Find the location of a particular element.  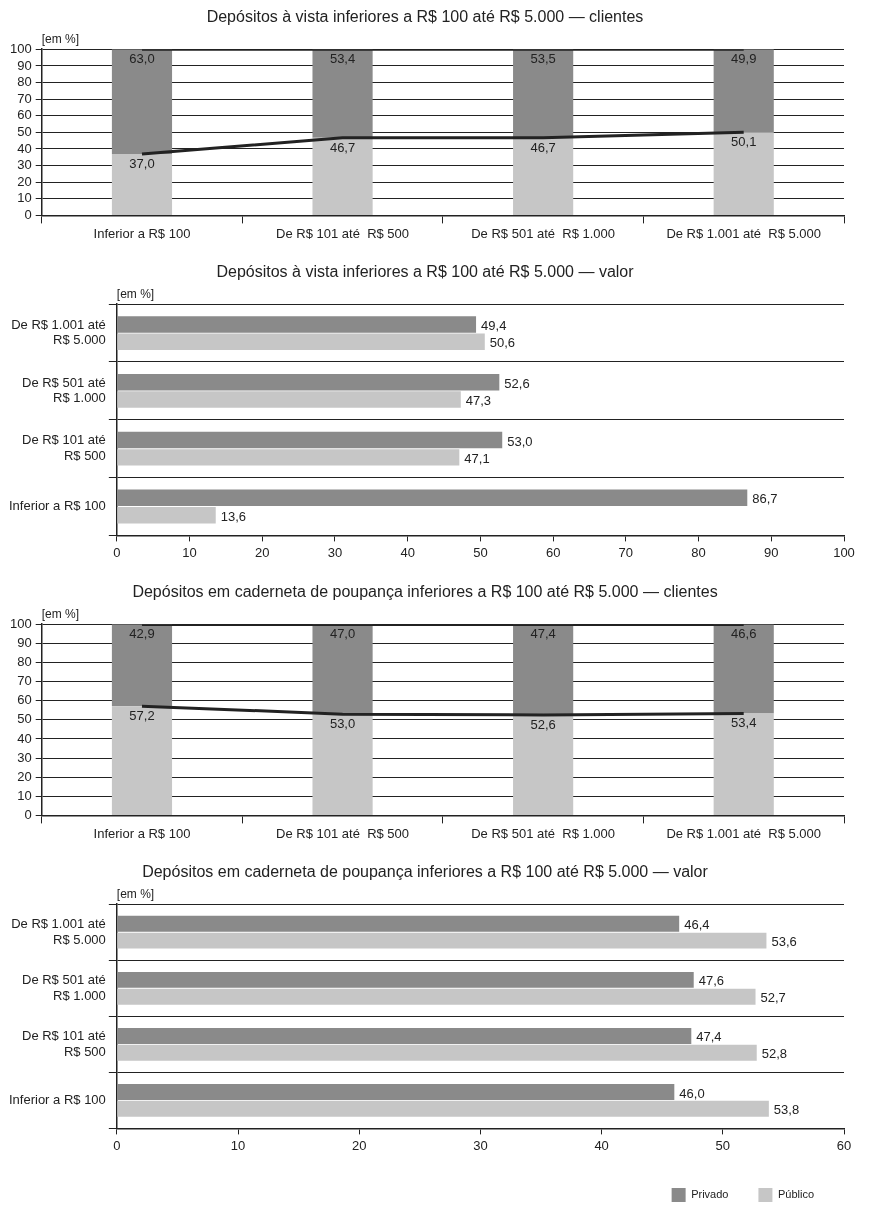

legend-label: Público is located at coordinates (795, 1194).